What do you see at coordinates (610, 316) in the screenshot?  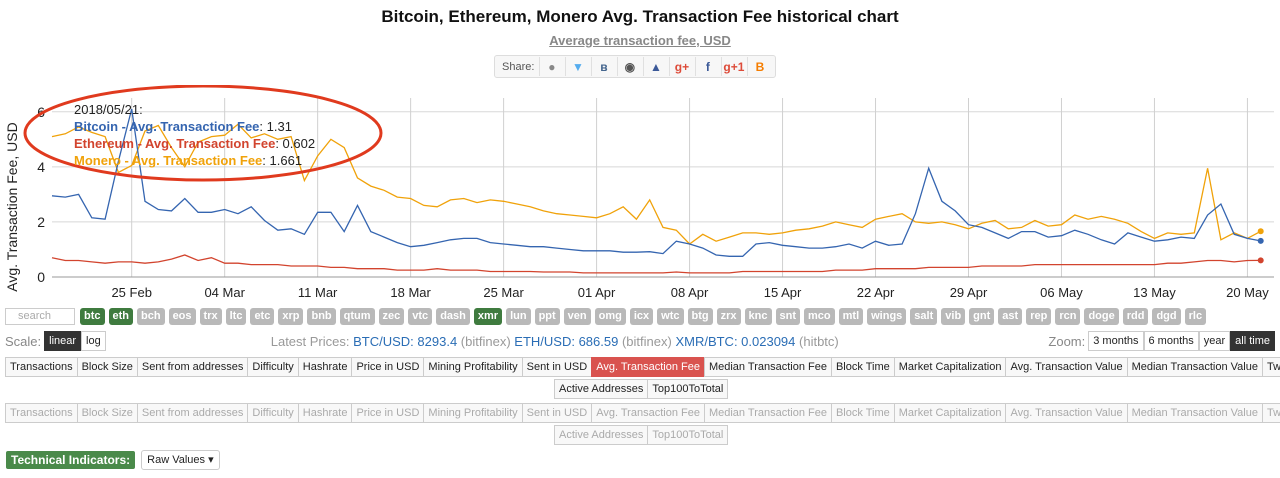 I see `coin-chip-omg: omg` at bounding box center [610, 316].